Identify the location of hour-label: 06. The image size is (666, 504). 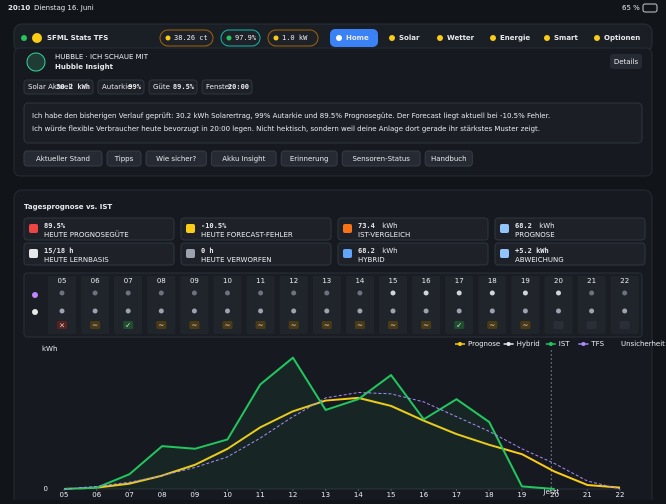
(95, 281).